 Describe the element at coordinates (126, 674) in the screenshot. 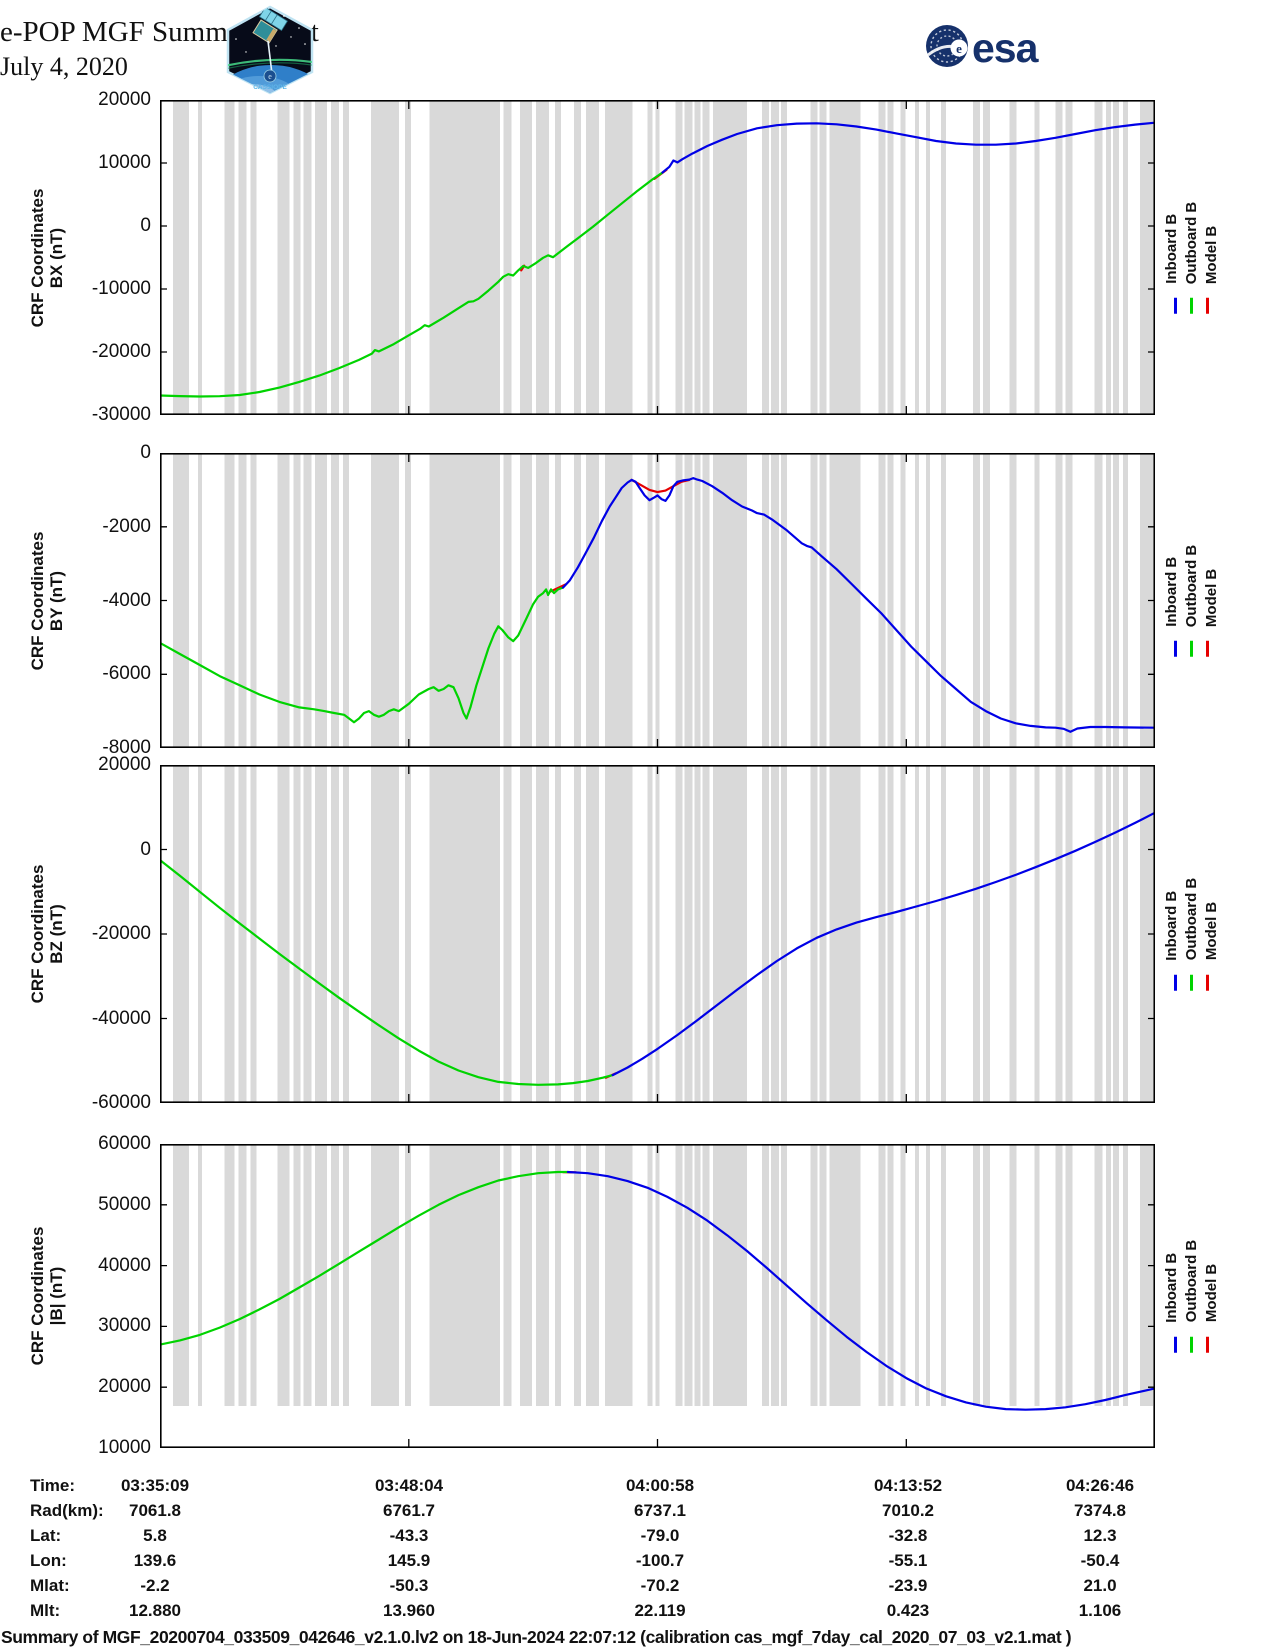

I see `y-tick-label: -6000` at that location.